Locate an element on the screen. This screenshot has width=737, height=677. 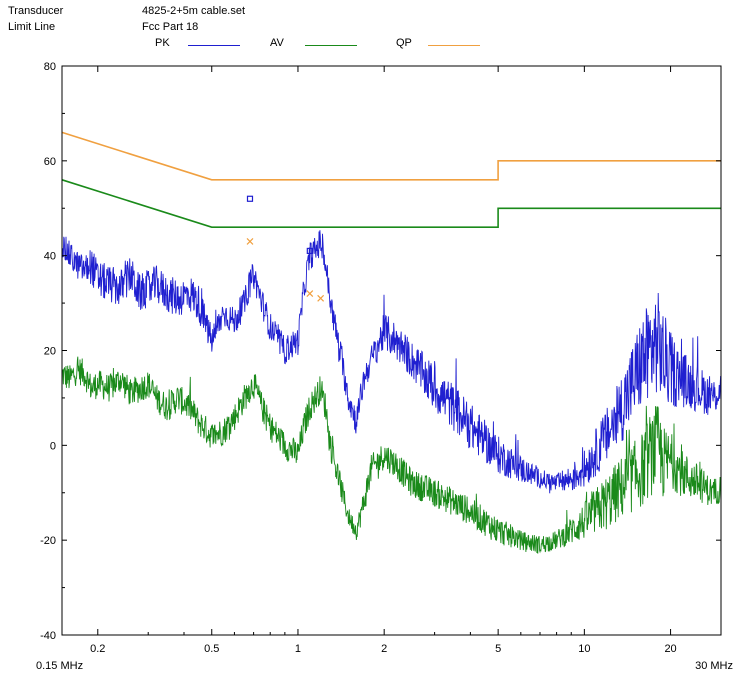
x-tick-label: 20 is located at coordinates (670, 649).